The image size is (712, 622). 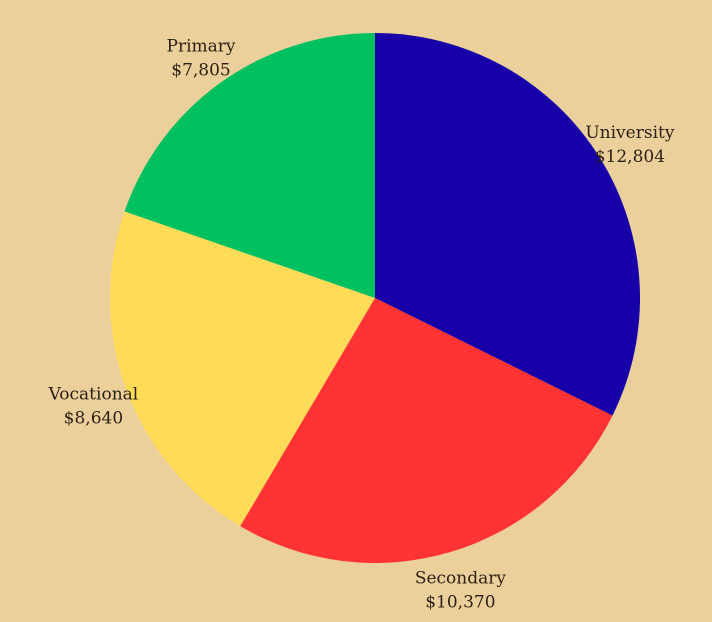 What do you see at coordinates (461, 579) in the screenshot?
I see `slice-label-secondary: Secondary` at bounding box center [461, 579].